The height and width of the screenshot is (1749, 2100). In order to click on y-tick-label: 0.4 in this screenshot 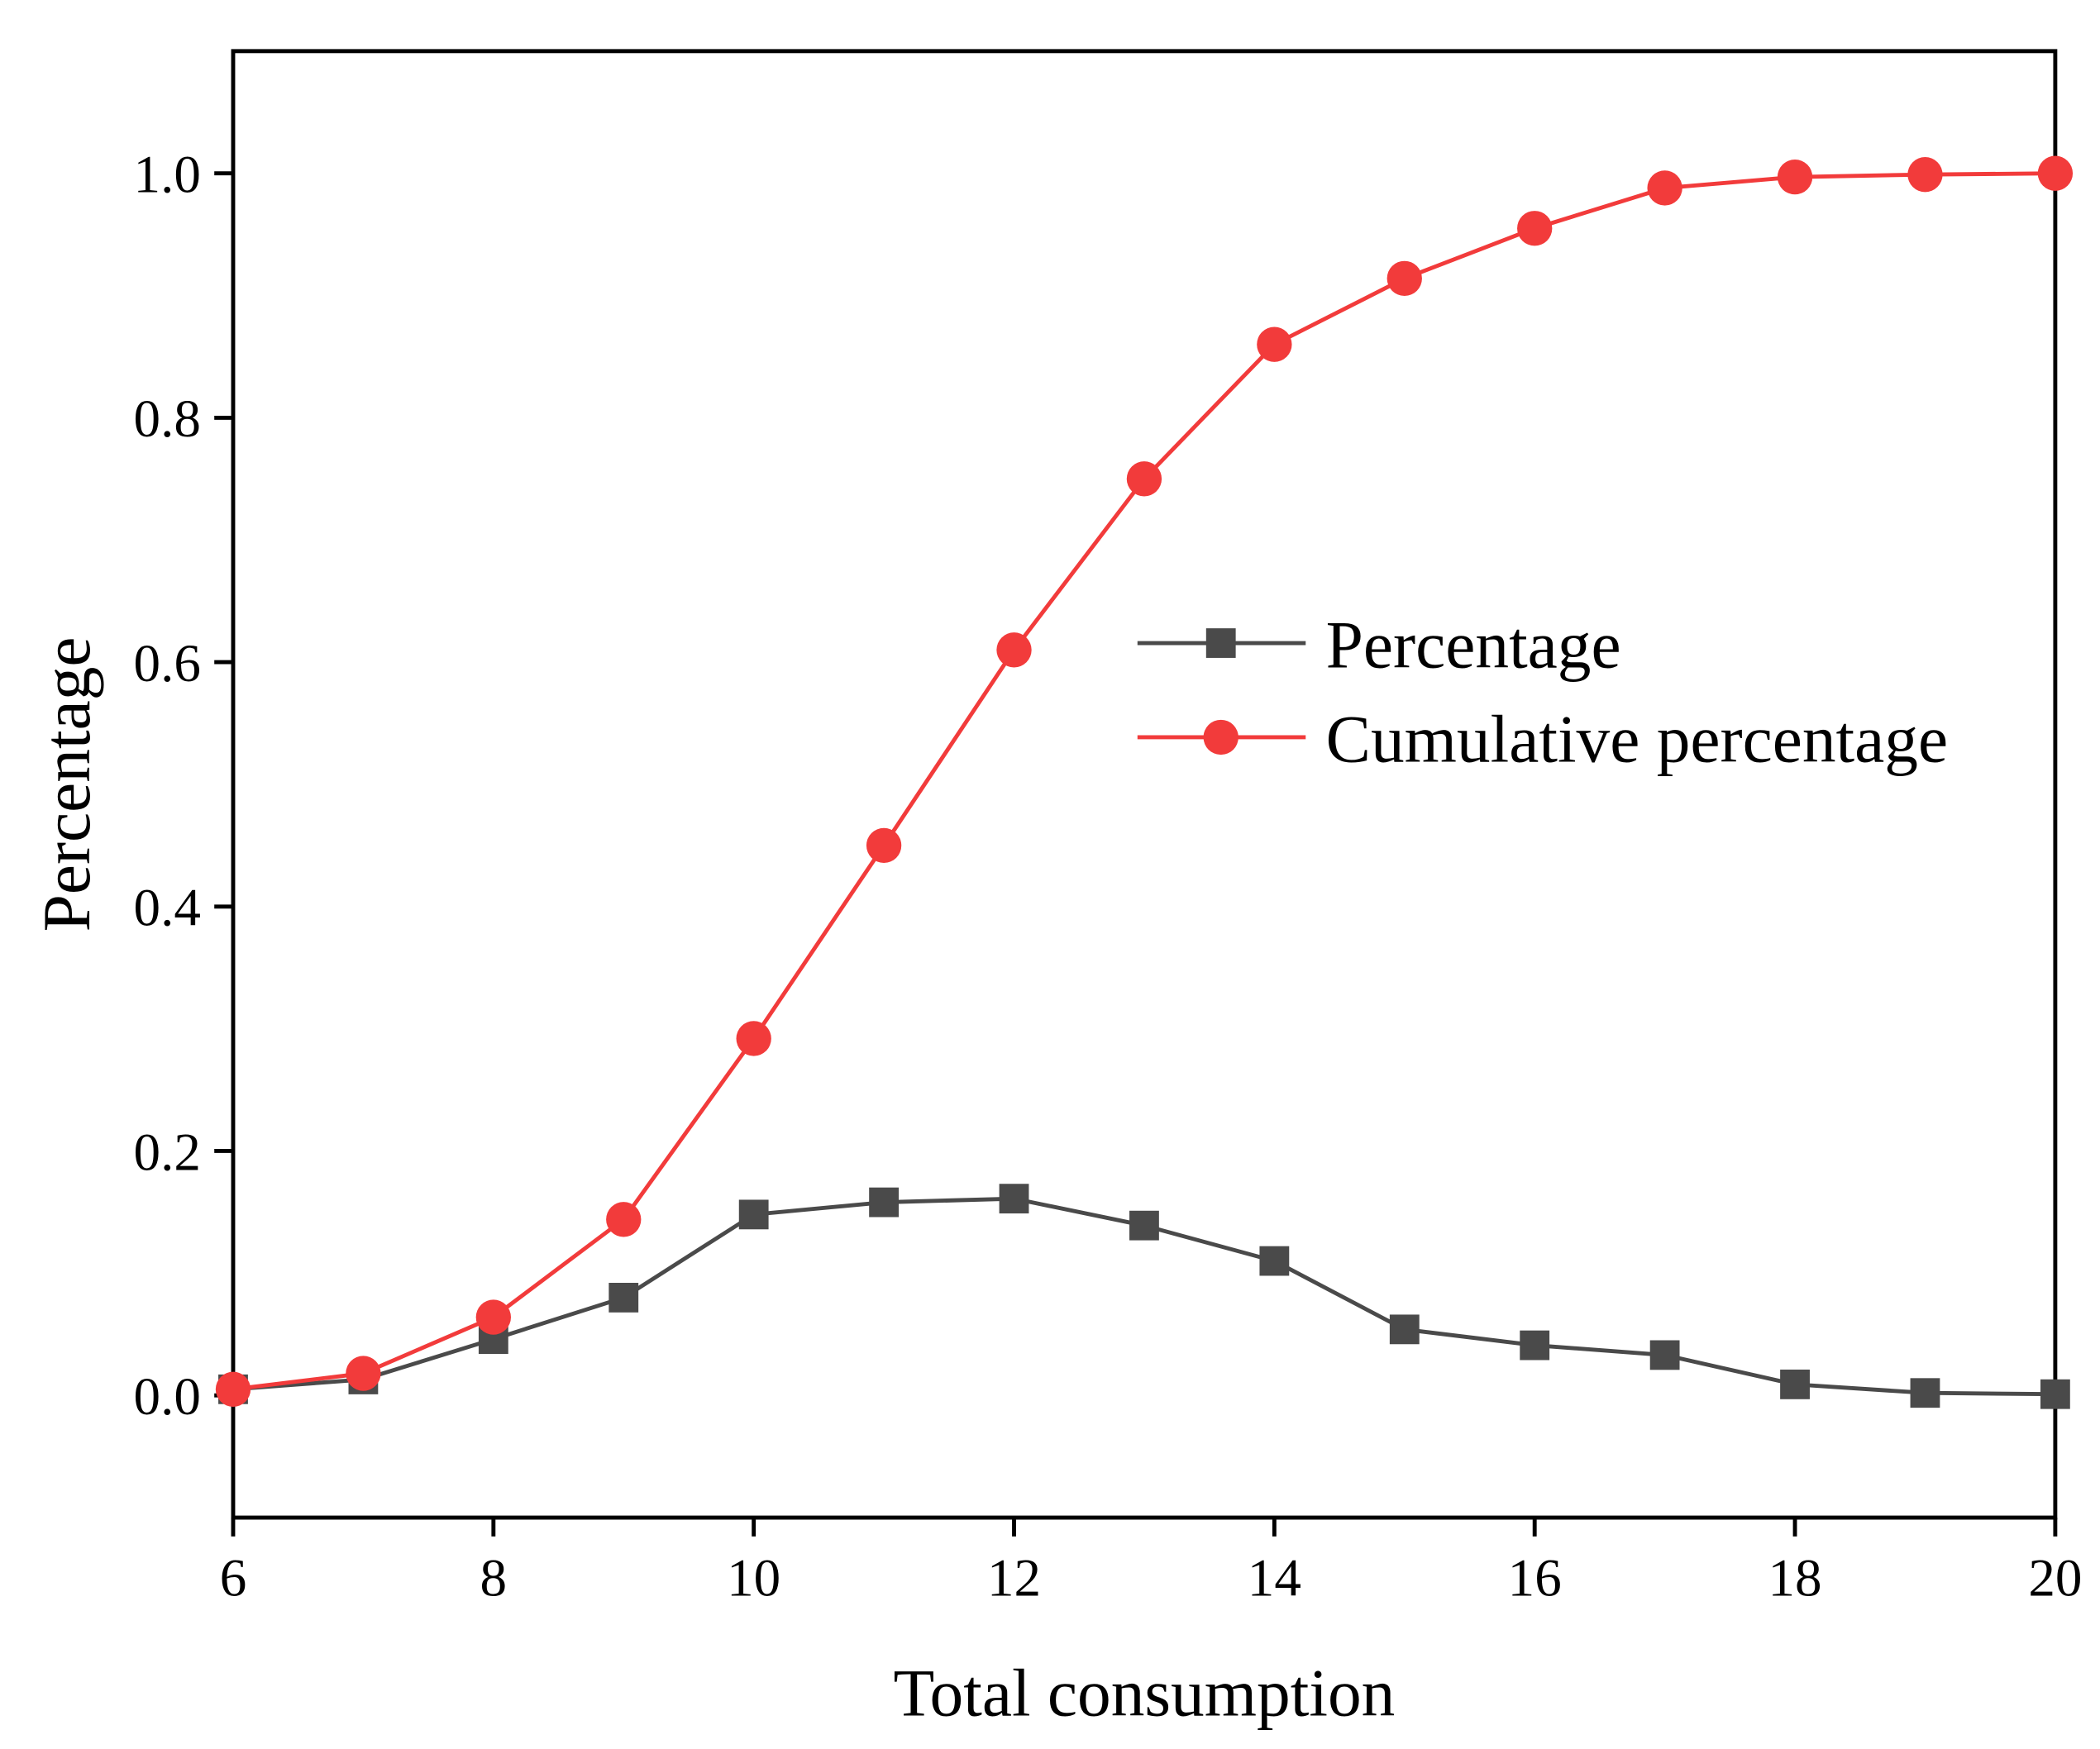, I will do `click(167, 908)`.